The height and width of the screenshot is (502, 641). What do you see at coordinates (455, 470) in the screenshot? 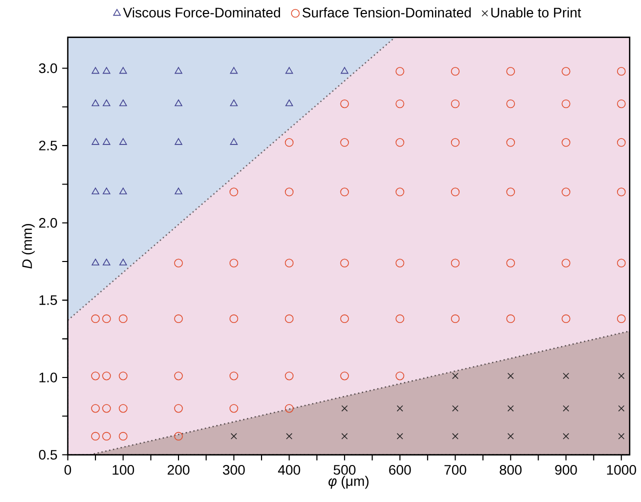
I see `x-tick-label: 700` at bounding box center [455, 470].